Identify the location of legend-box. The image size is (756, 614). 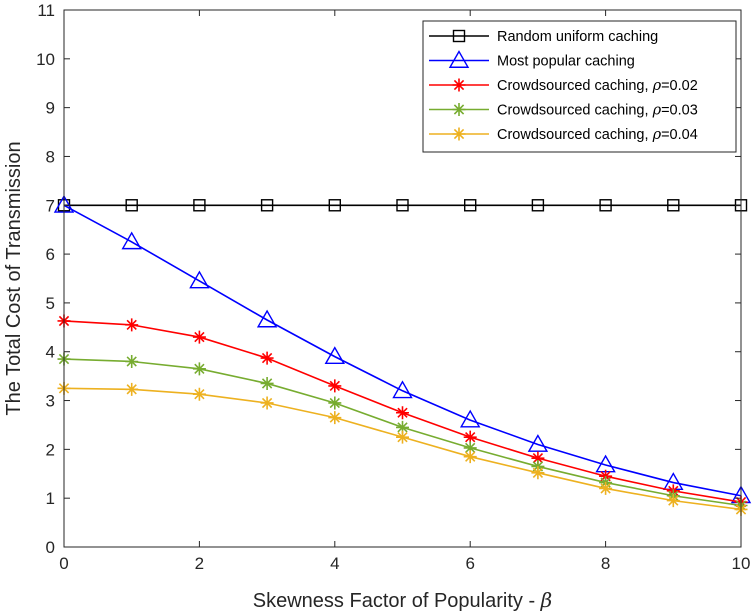
(579, 86).